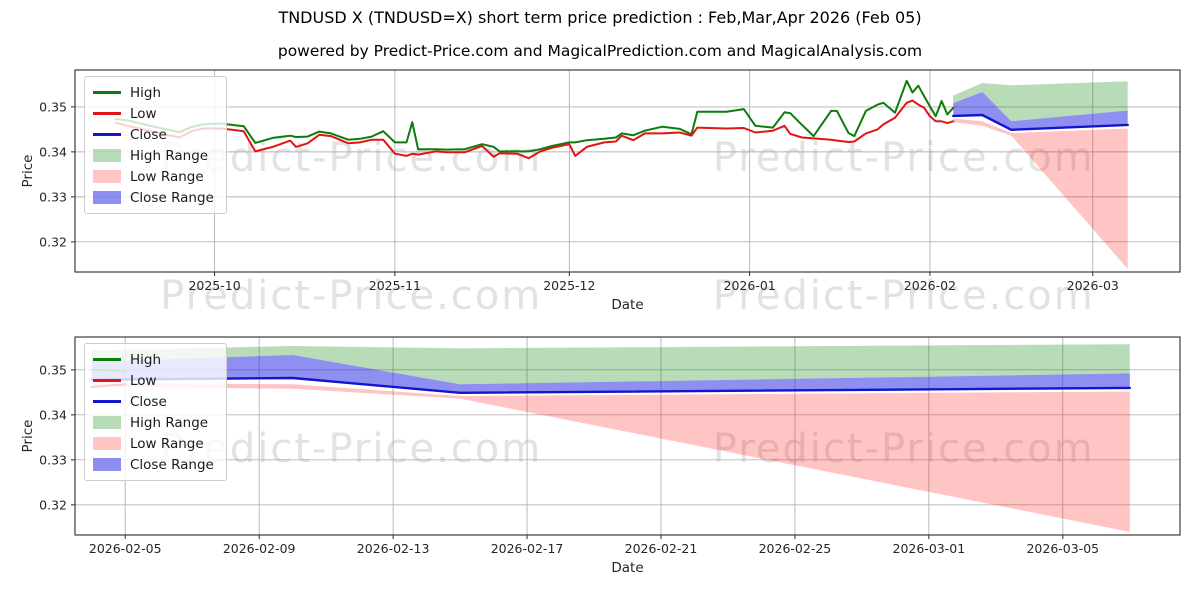  What do you see at coordinates (750, 285) in the screenshot?
I see `x-tick-label: 2026-01` at bounding box center [750, 285].